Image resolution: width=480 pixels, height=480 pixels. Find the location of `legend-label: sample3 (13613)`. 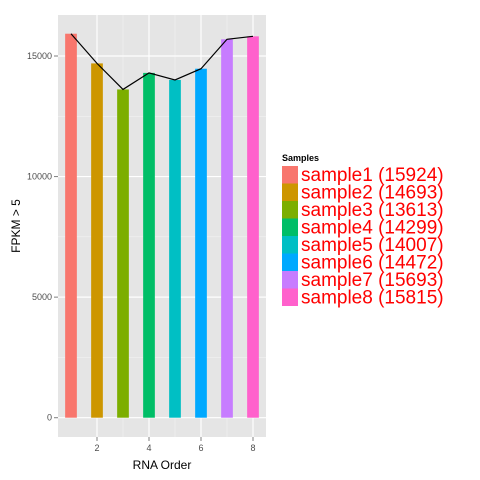

legend-label: sample3 (13613) is located at coordinates (372, 210).